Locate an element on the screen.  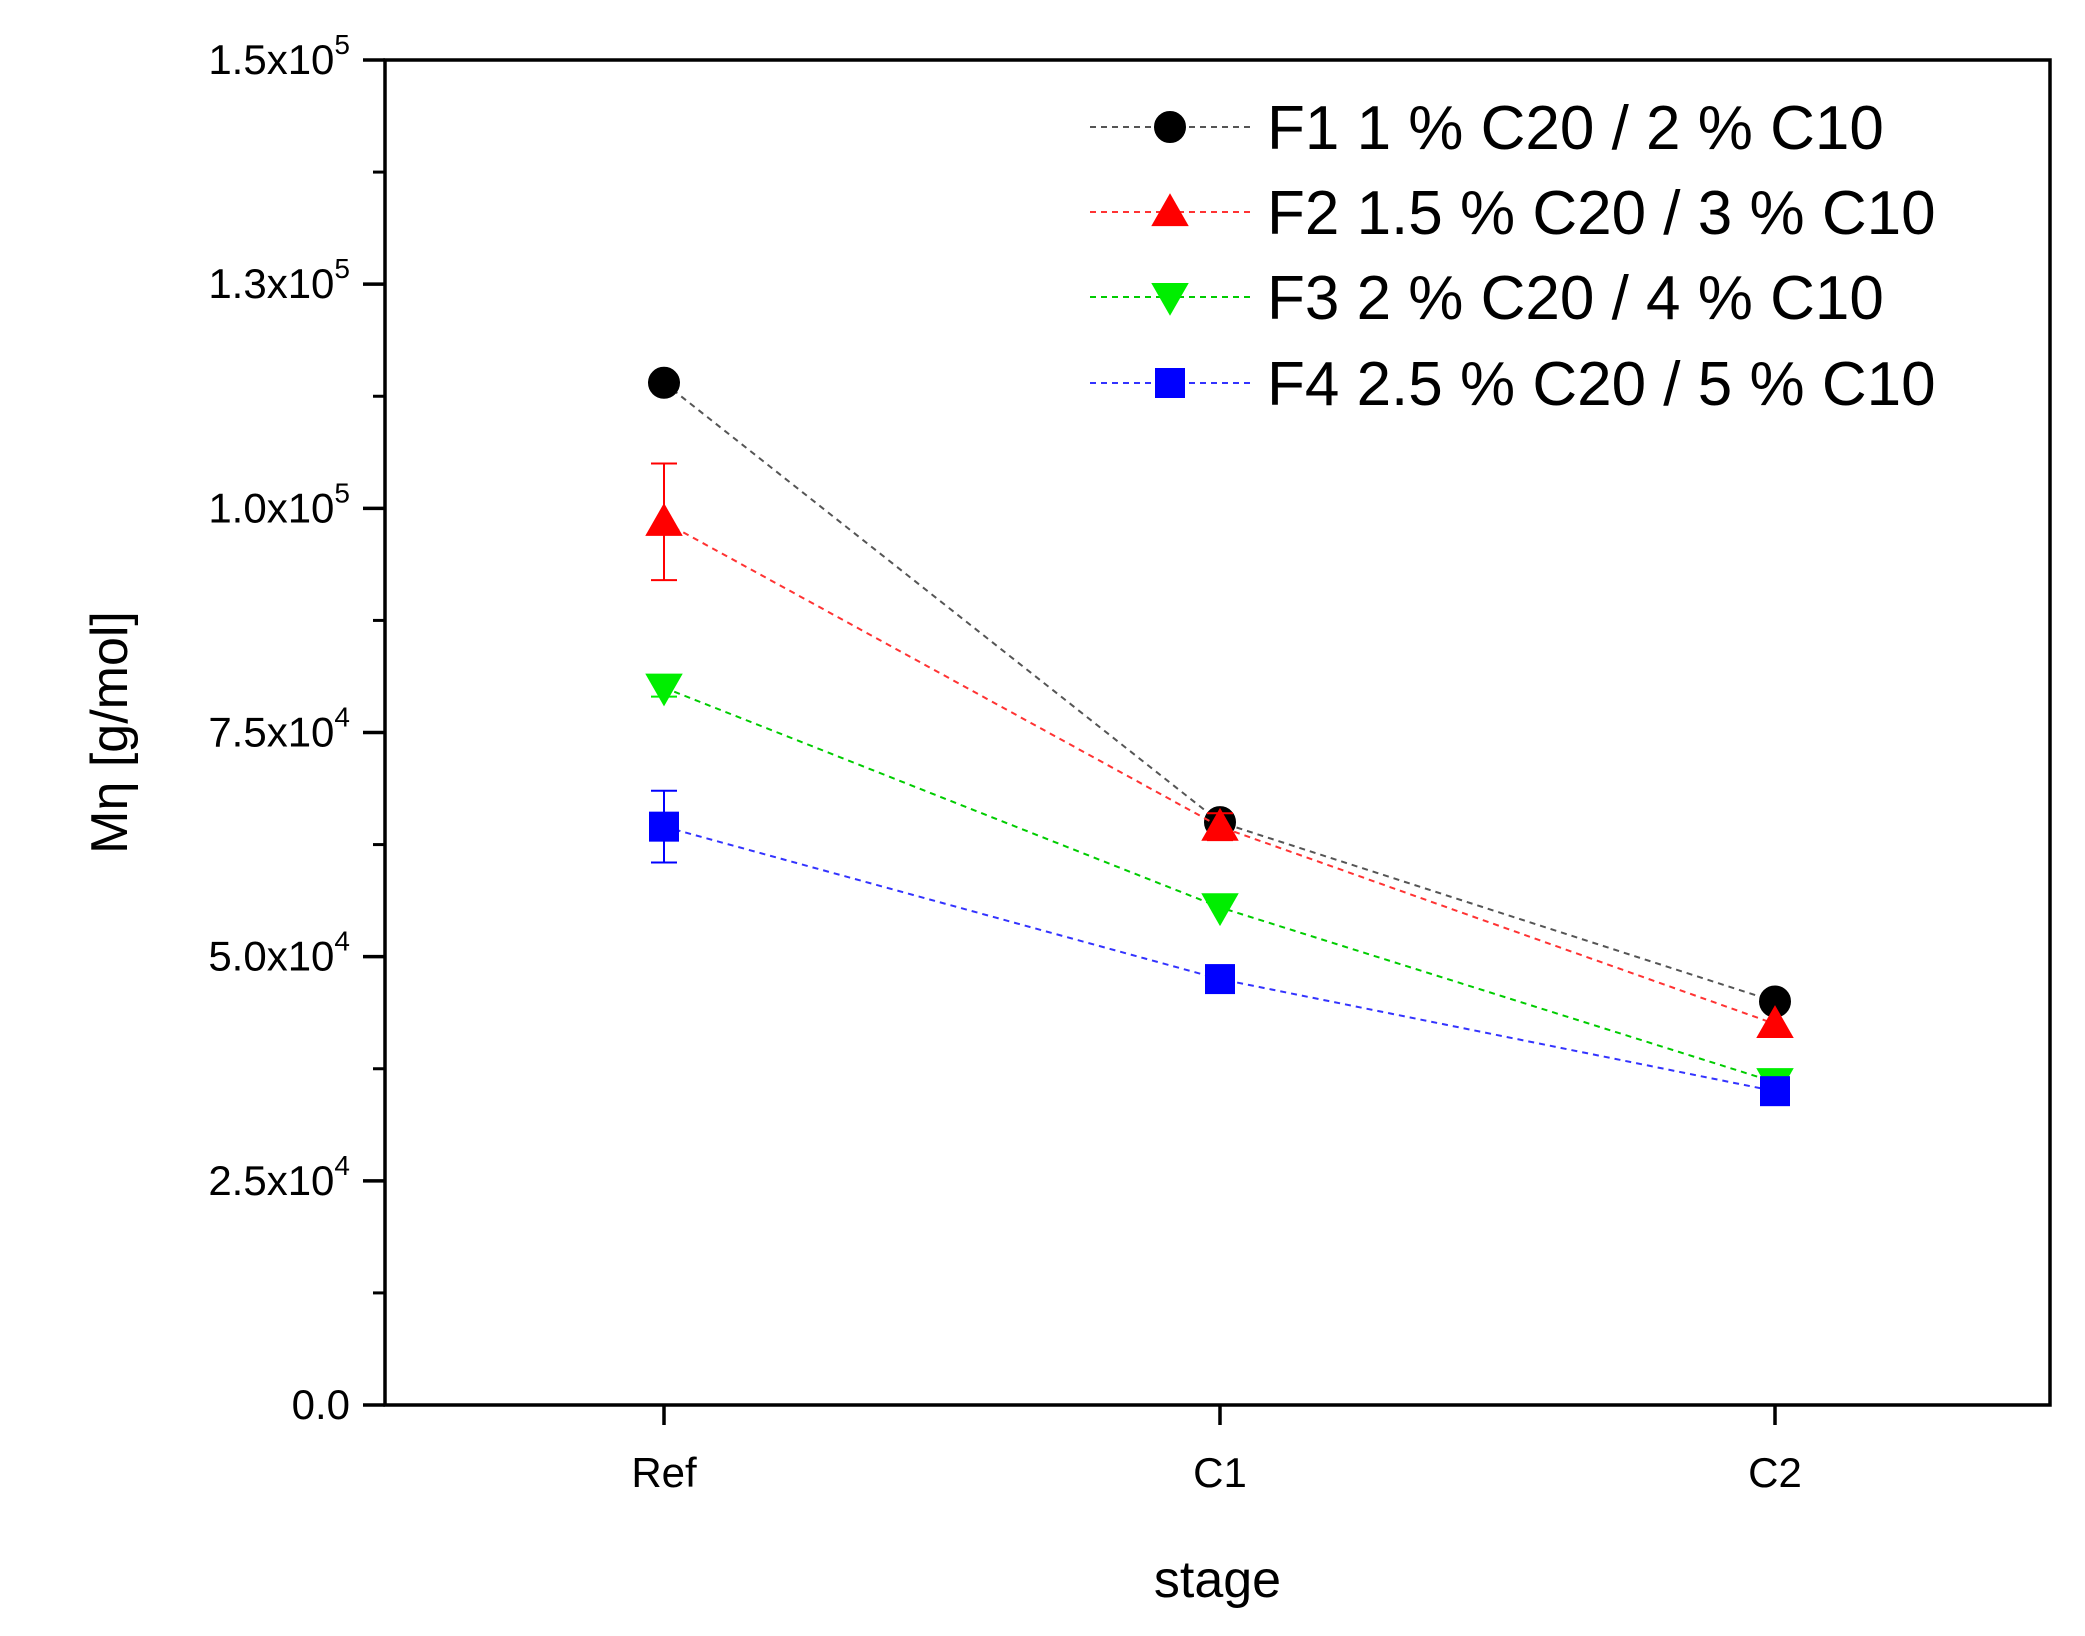
y-tick-label: 1.0x10⁵ is located at coordinates (279, 504).